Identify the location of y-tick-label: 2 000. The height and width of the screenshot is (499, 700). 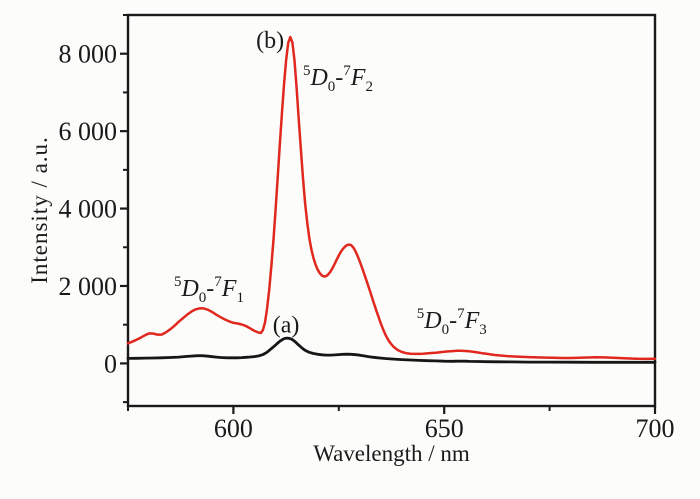
(88, 286).